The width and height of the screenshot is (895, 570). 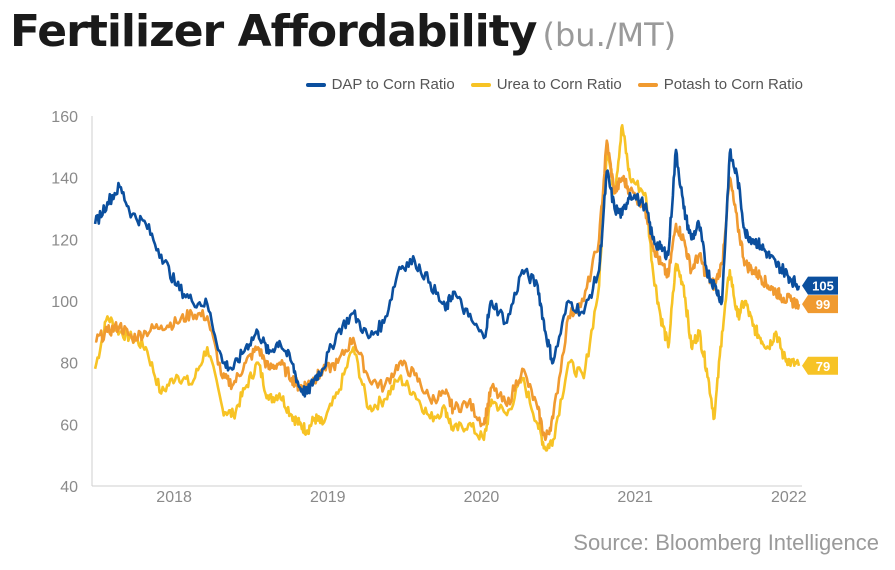 I want to click on legend-label-urea: Urea to Corn Ratio, so click(x=559, y=84).